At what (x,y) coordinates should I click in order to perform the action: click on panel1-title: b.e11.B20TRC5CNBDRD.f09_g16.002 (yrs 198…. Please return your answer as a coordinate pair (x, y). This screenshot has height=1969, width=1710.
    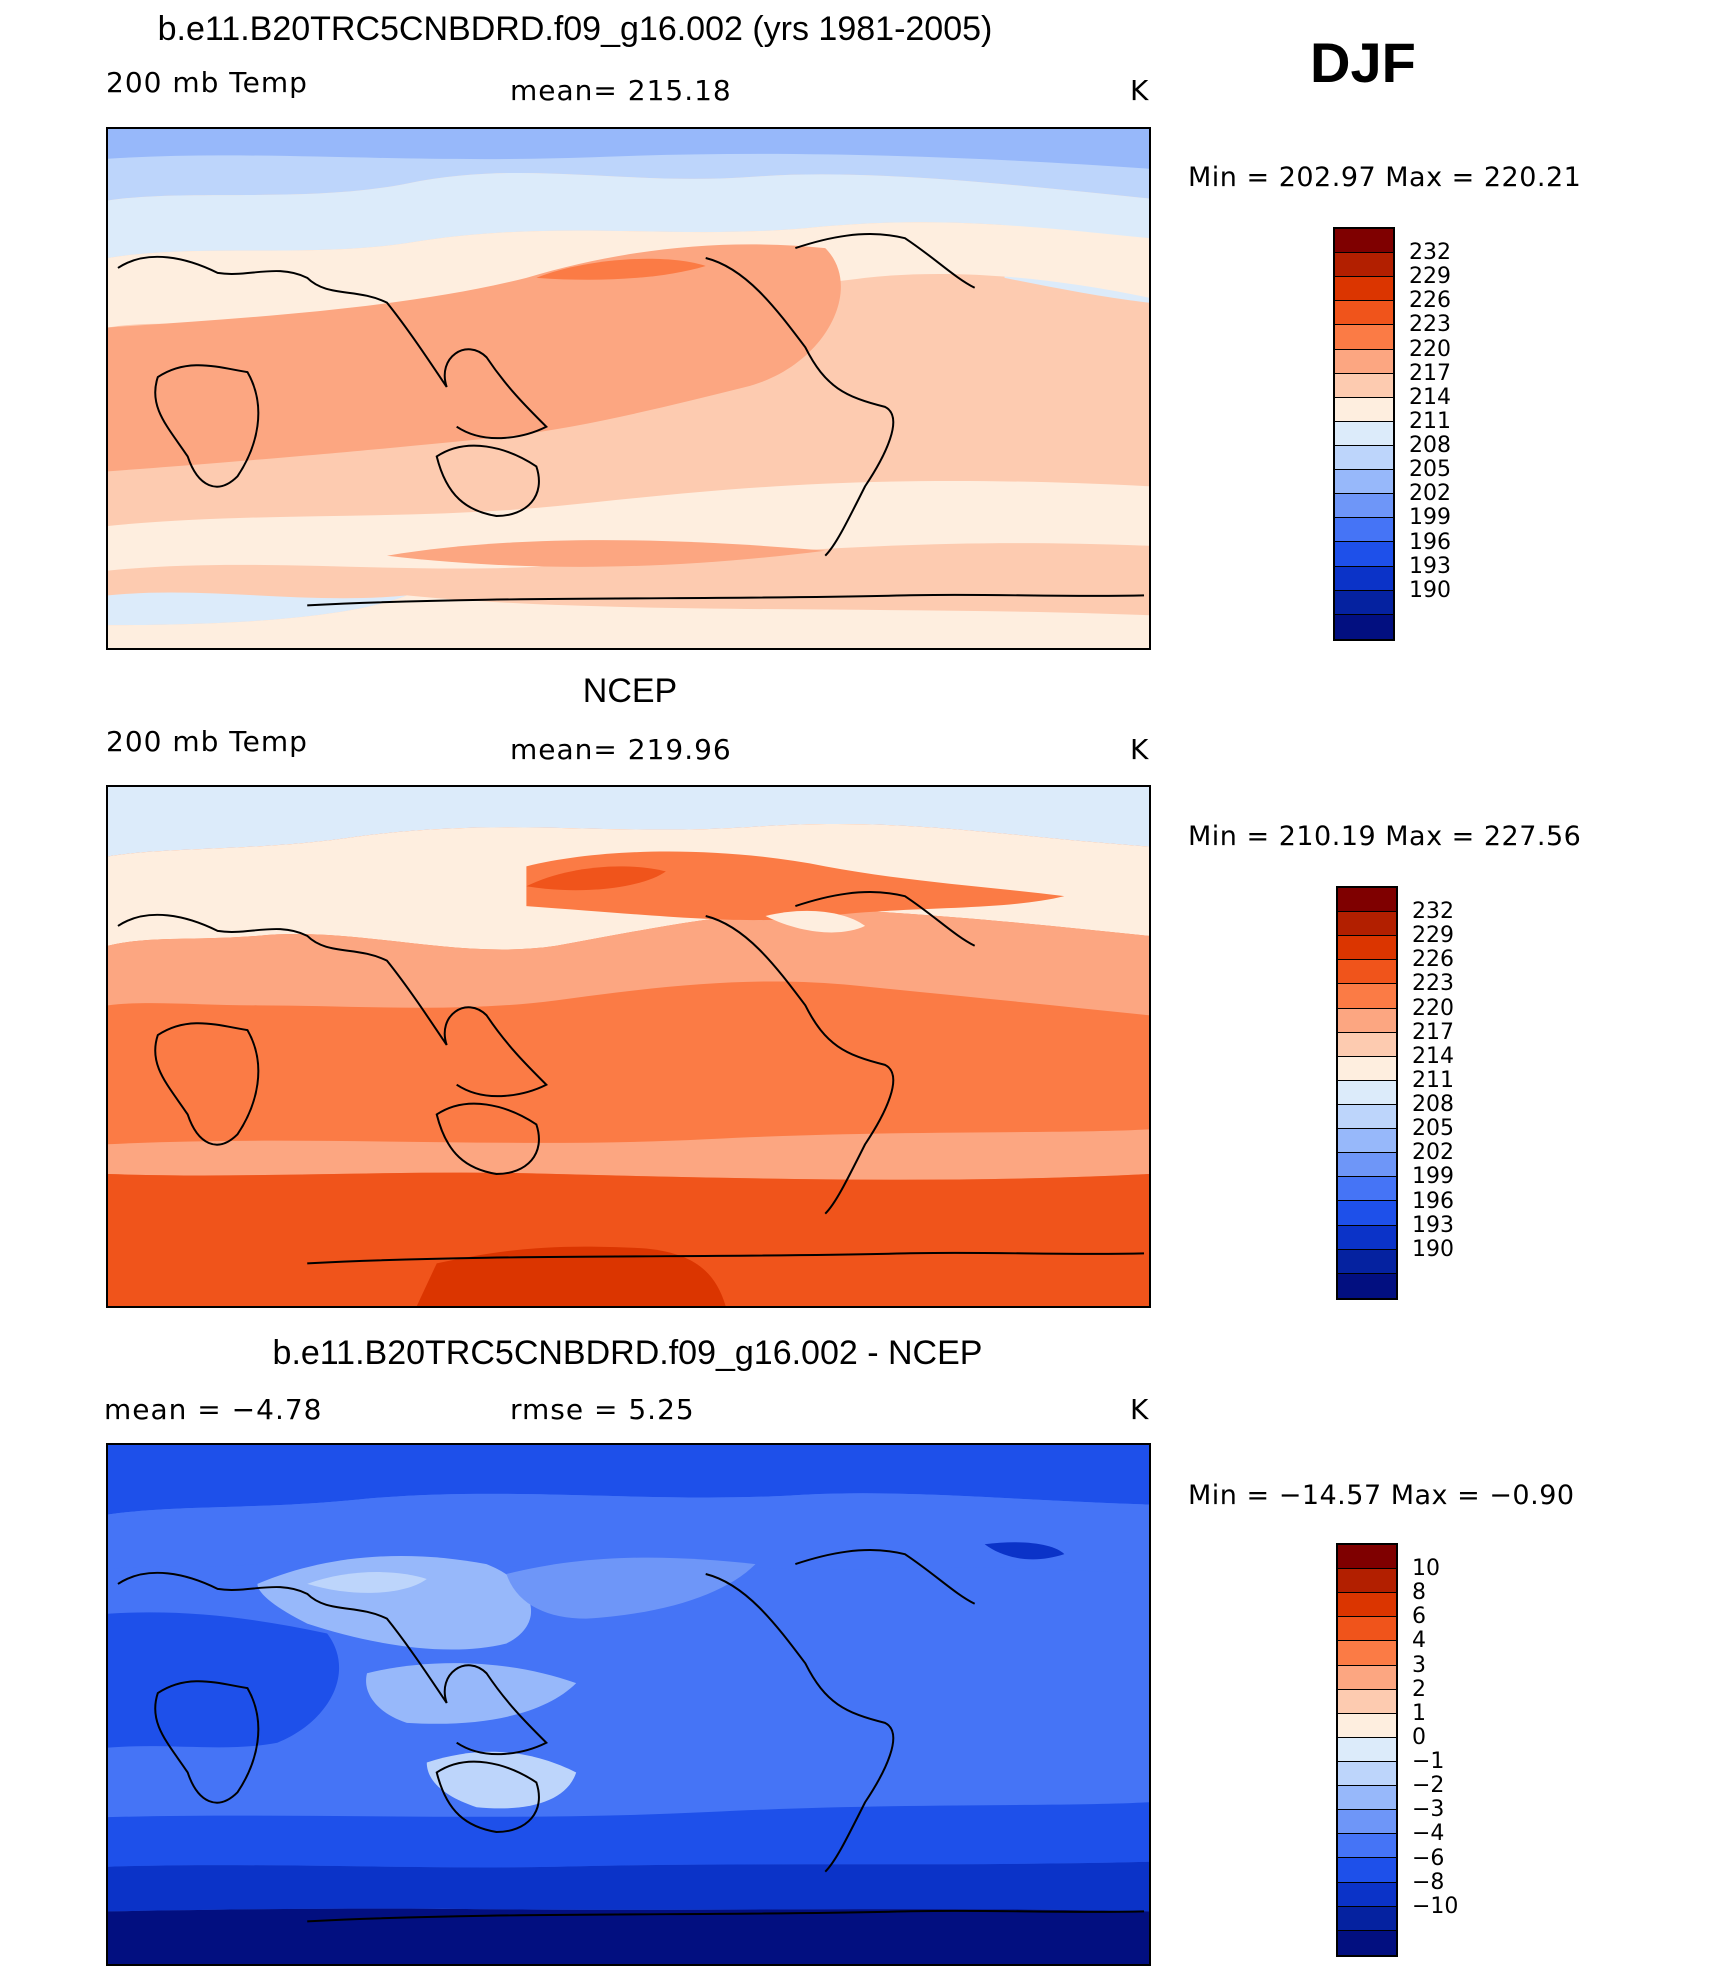
    Looking at the image, I should click on (575, 29).